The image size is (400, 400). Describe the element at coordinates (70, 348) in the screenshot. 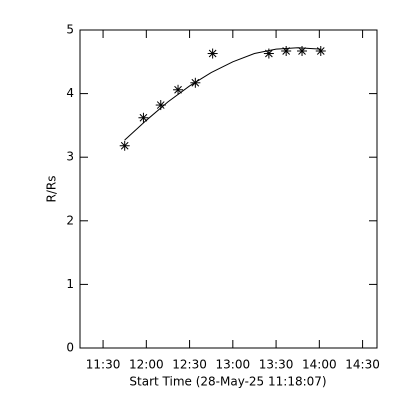

I see `y-tick-label: 0` at that location.